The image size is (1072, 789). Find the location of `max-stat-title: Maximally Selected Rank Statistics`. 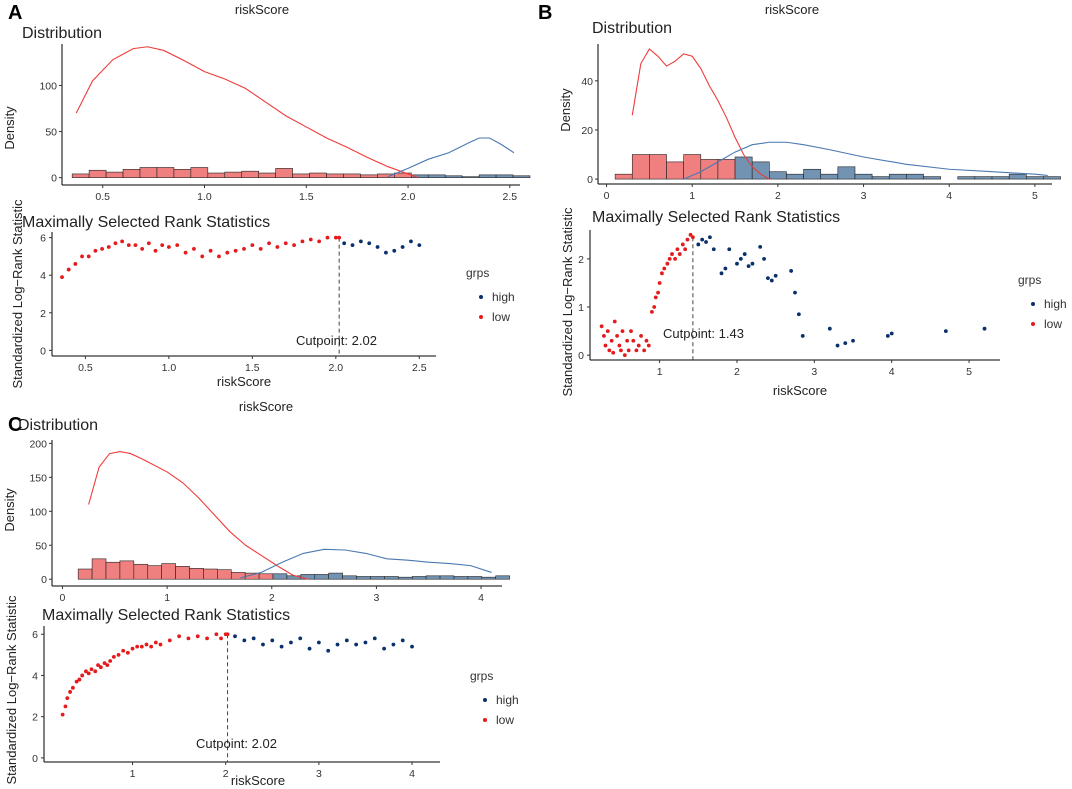

max-stat-title: Maximally Selected Rank Statistics is located at coordinates (146, 222).